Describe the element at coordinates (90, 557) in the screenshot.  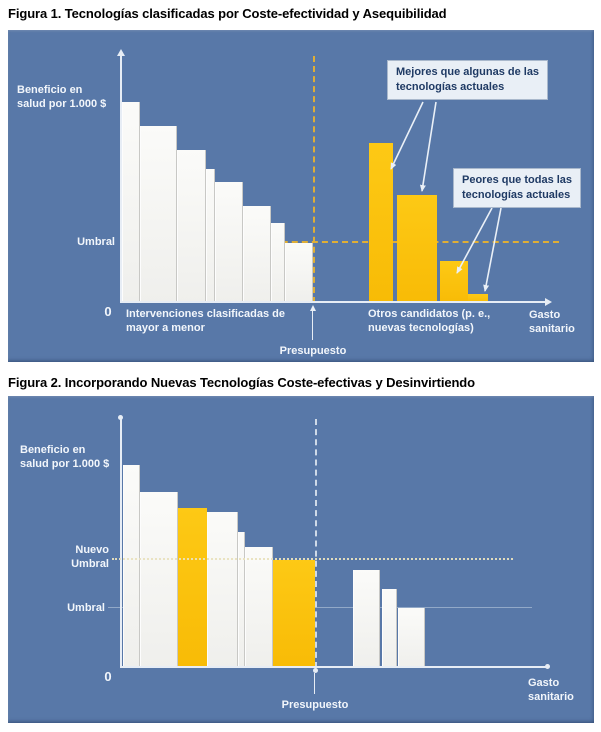
I see `nuevo-umbral-label: Nuevo Umbral` at that location.